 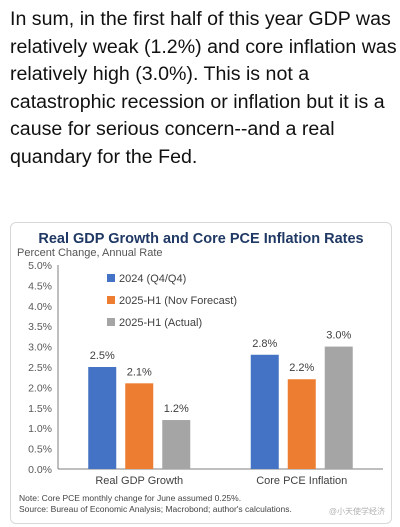 What do you see at coordinates (40, 368) in the screenshot?
I see `y-tick-label: 2.5%` at bounding box center [40, 368].